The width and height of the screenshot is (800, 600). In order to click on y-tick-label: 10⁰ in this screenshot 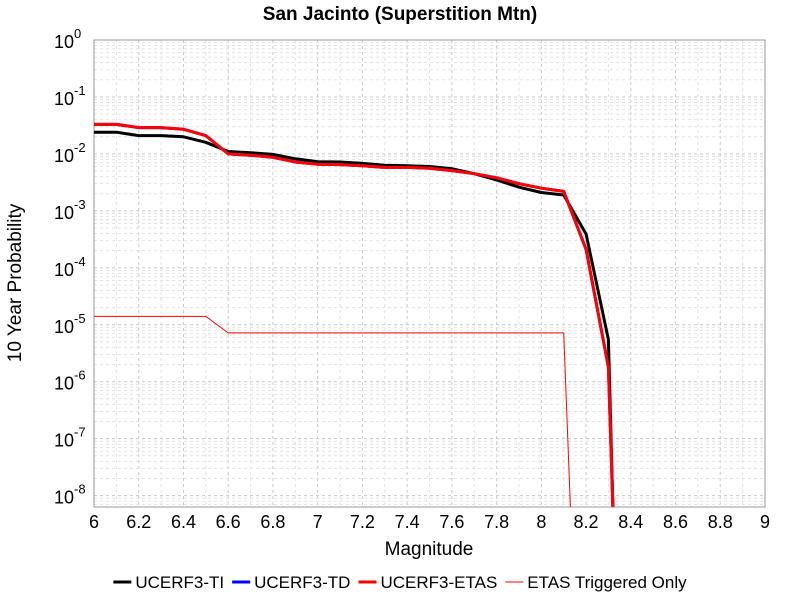, I will do `click(67, 39)`.